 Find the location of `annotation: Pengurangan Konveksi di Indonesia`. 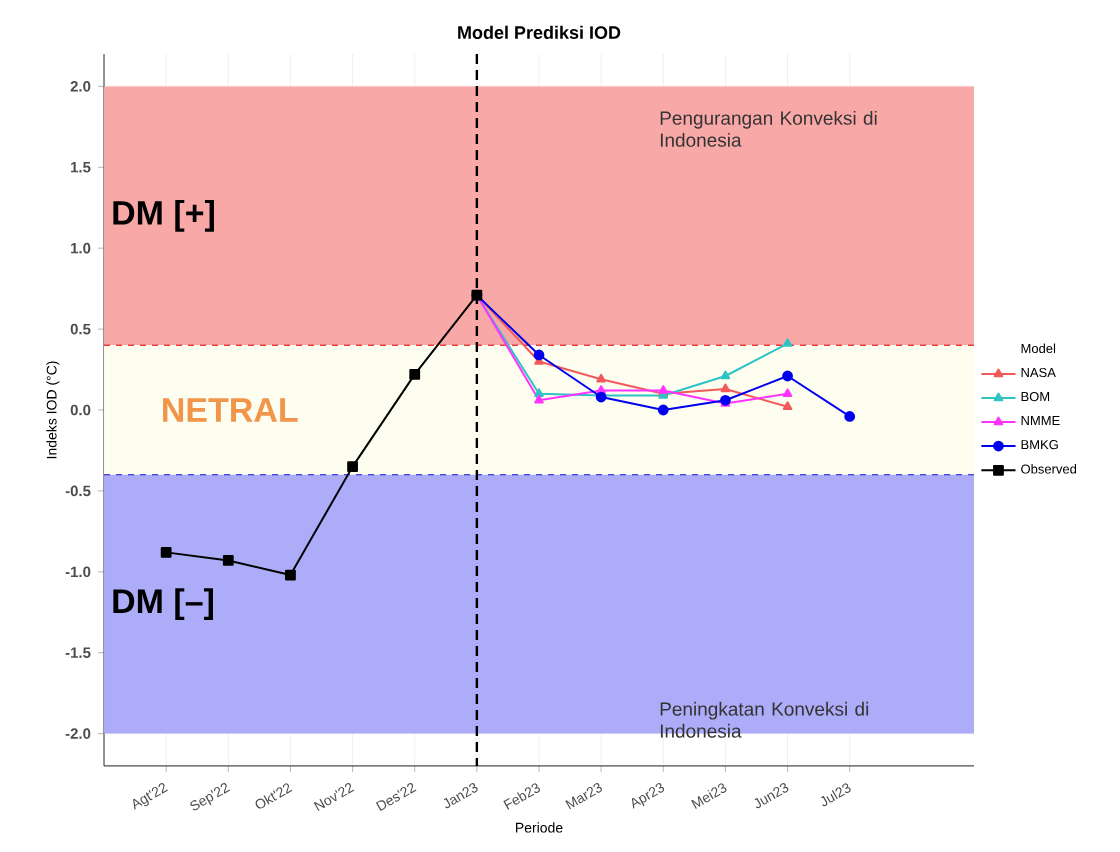

annotation: Pengurangan Konveksi di Indonesia is located at coordinates (768, 128).